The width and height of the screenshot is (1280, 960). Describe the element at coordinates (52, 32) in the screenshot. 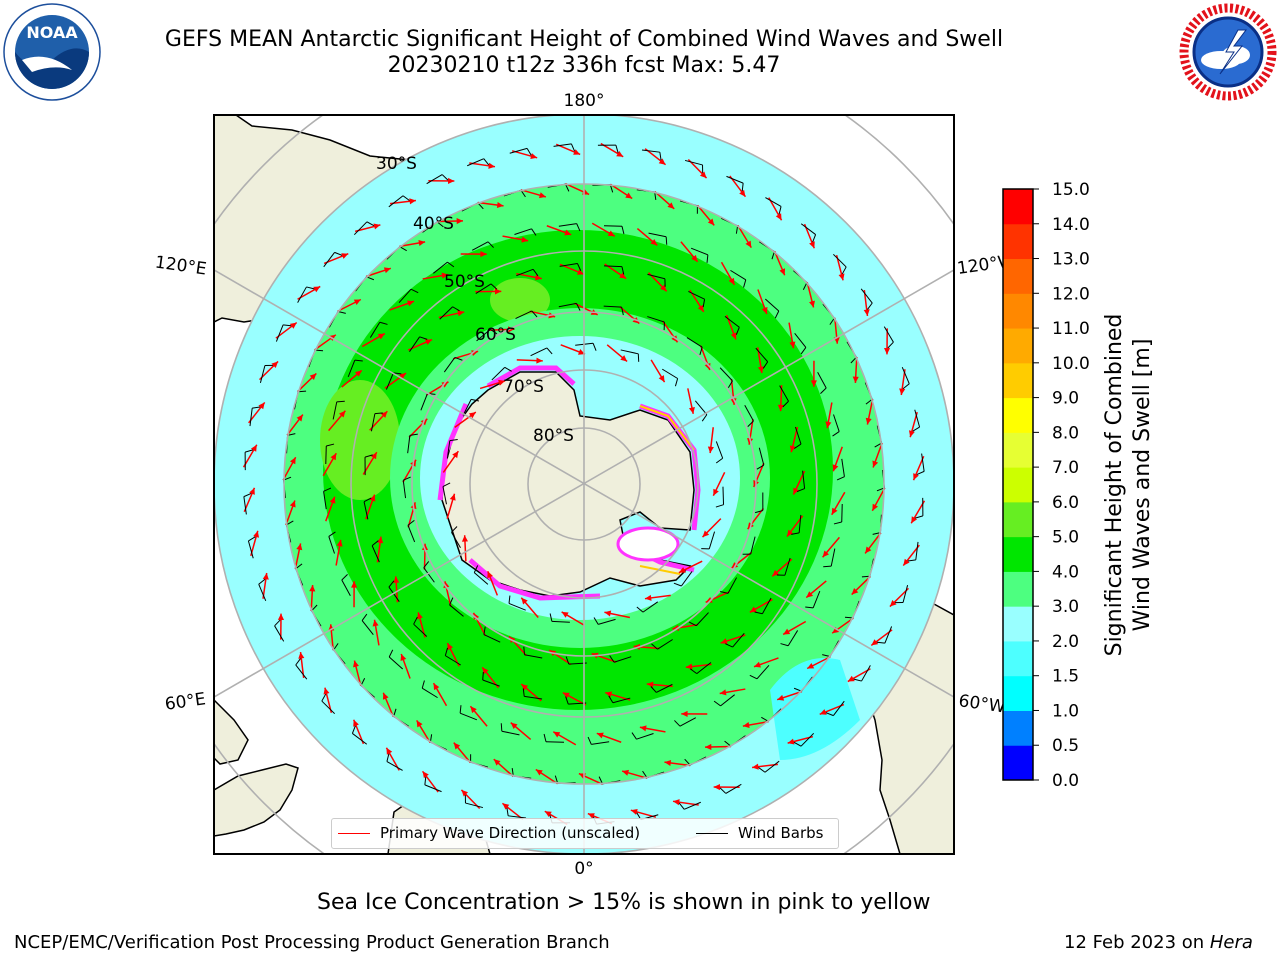

I see `svg-text: NOAA` at that location.